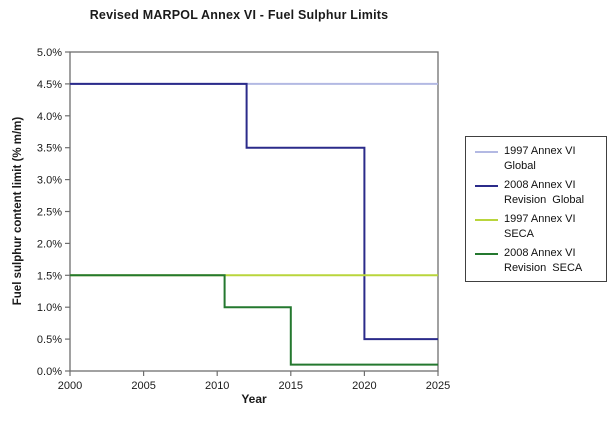 The image size is (610, 421). What do you see at coordinates (538, 227) in the screenshot?
I see `legend-item-1997-seca: 1997 Annex VI SECA` at bounding box center [538, 227].